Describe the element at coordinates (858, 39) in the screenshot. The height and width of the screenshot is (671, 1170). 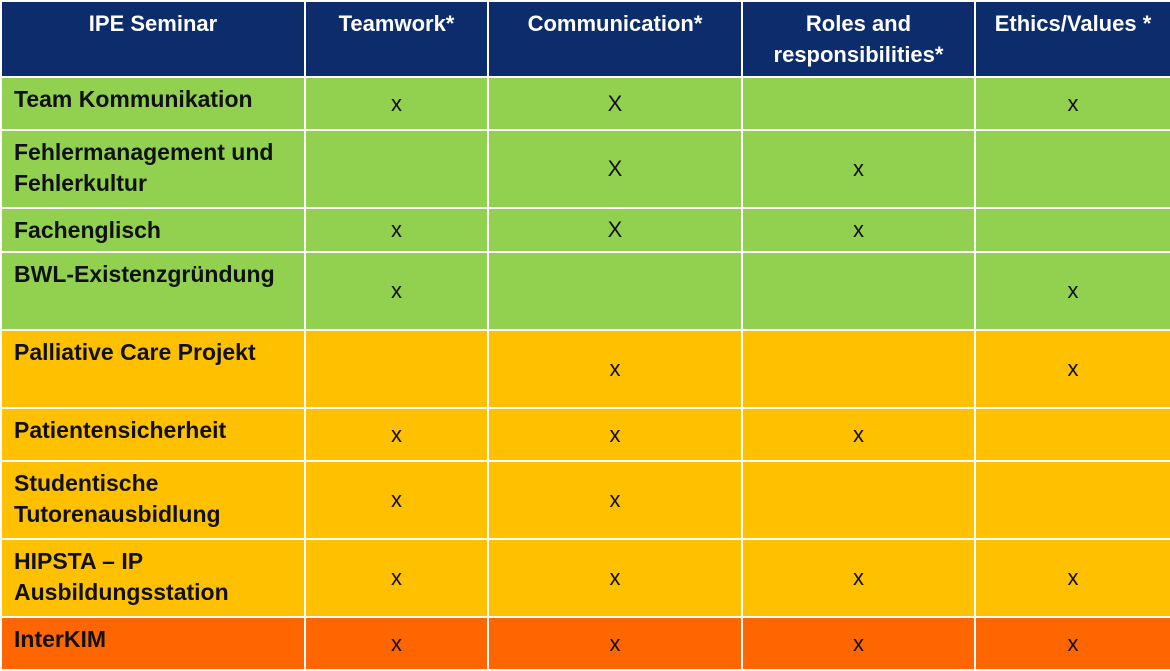
I see `header-roles-responsibilities: Roles and responsibilities*` at that location.